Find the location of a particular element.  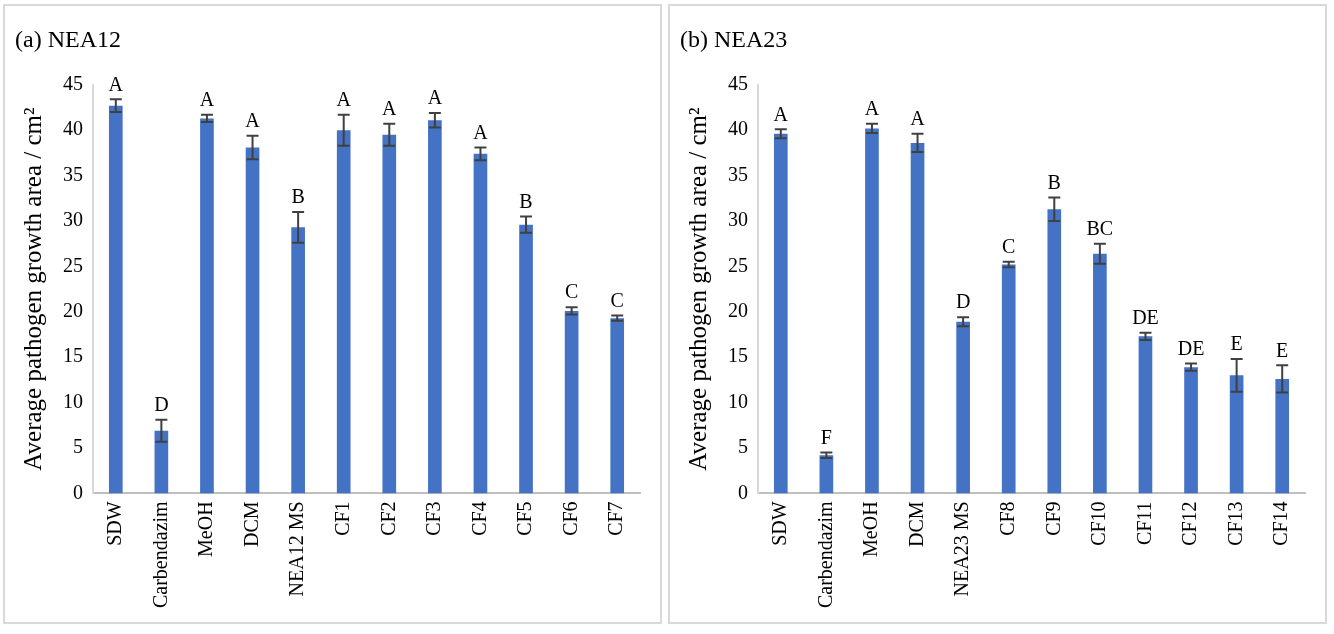

x-tick-label: CF1 is located at coordinates (341, 518).